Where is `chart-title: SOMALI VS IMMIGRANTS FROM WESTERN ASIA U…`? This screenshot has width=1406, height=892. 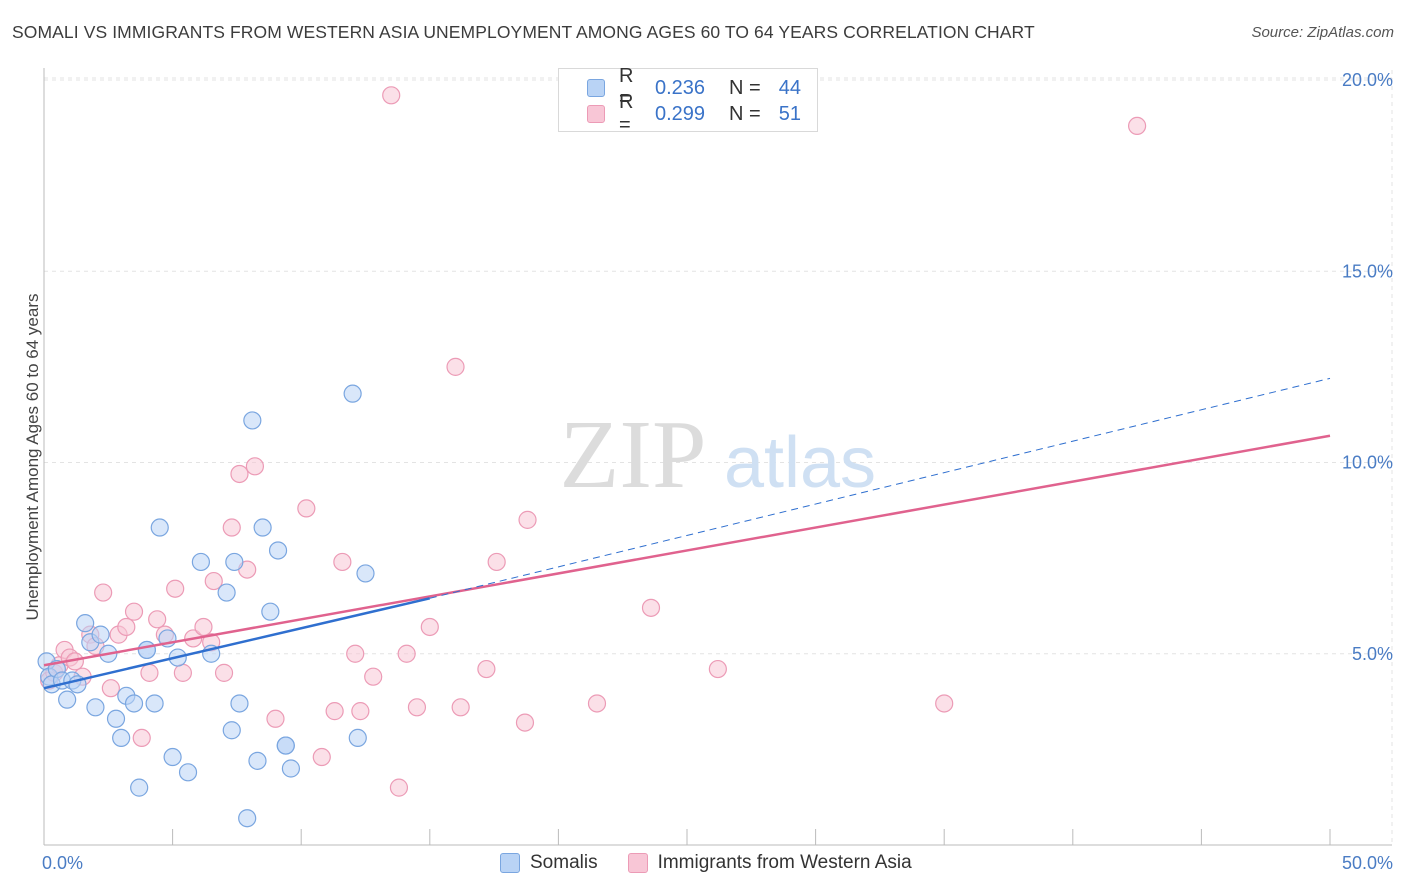 chart-title: SOMALI VS IMMIGRANTS FROM WESTERN ASIA U… is located at coordinates (523, 32).